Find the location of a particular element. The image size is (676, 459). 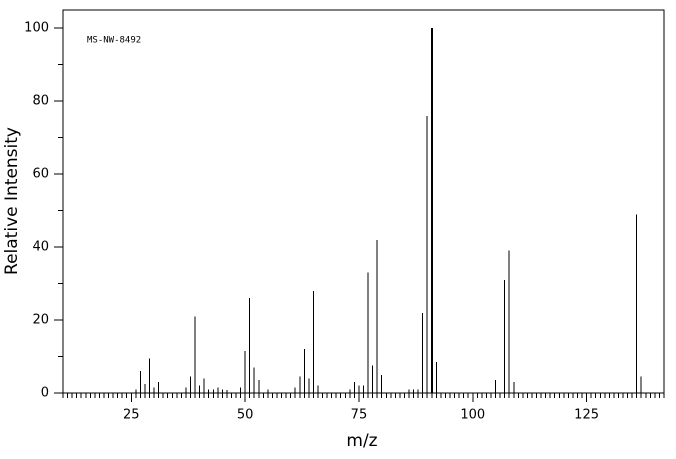

y-tick-label: 80 is located at coordinates (40, 101).